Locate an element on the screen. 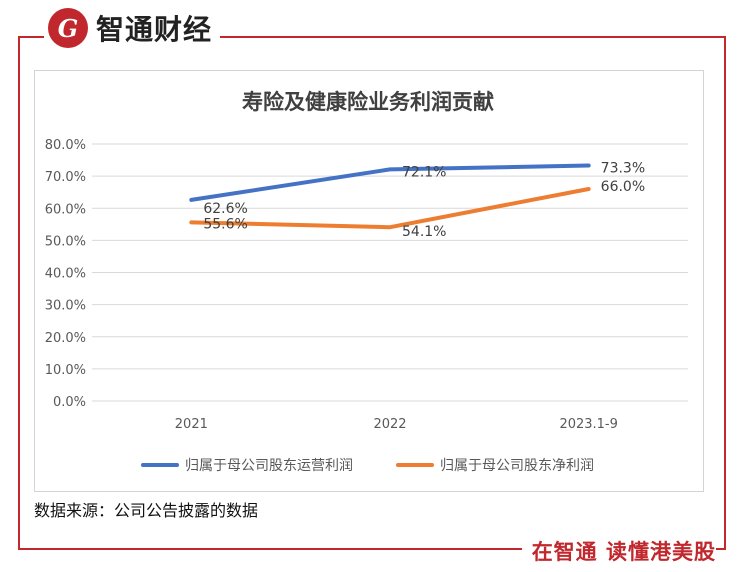 The width and height of the screenshot is (740, 572). y-tick-label: 70.0% is located at coordinates (65, 177).